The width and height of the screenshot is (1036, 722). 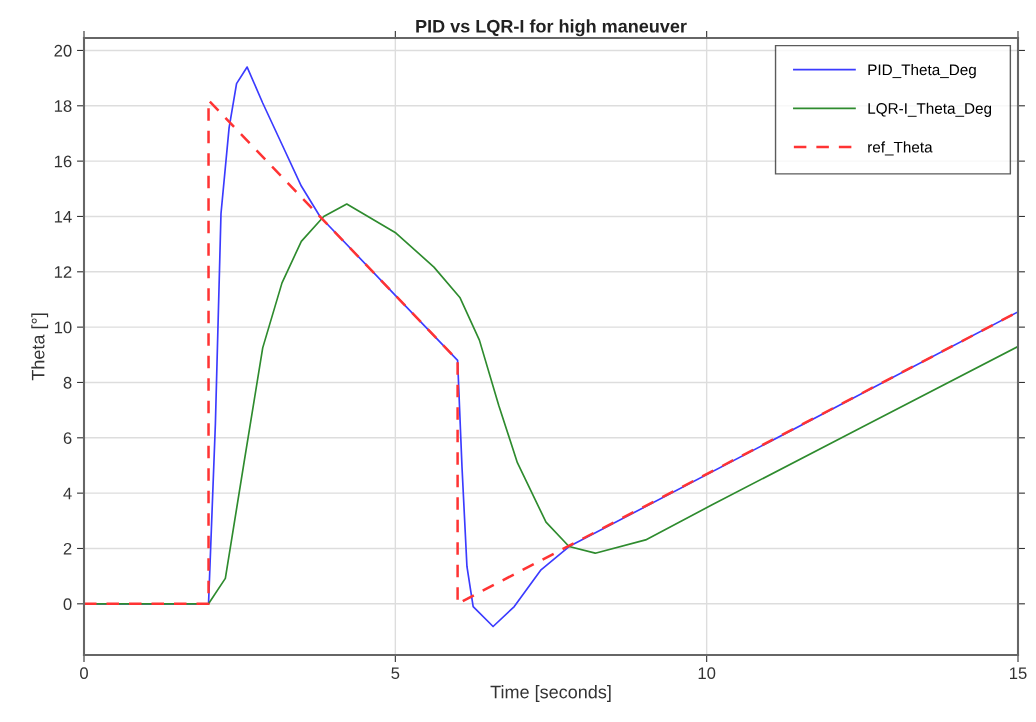 What do you see at coordinates (40, 347) in the screenshot?
I see `y-axis-title: Theta [°]` at bounding box center [40, 347].